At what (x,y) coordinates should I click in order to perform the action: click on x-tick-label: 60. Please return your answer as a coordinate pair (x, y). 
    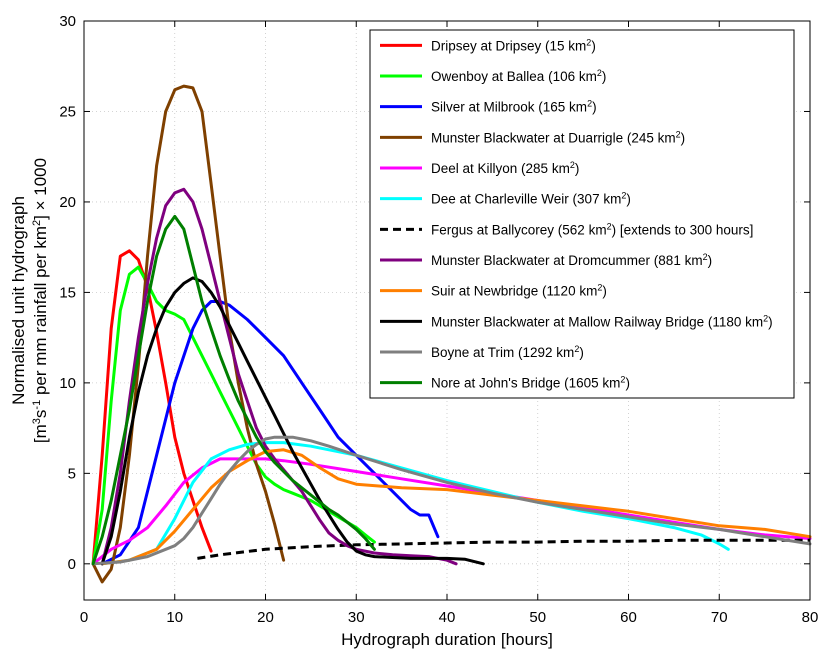
    Looking at the image, I should click on (628, 617).